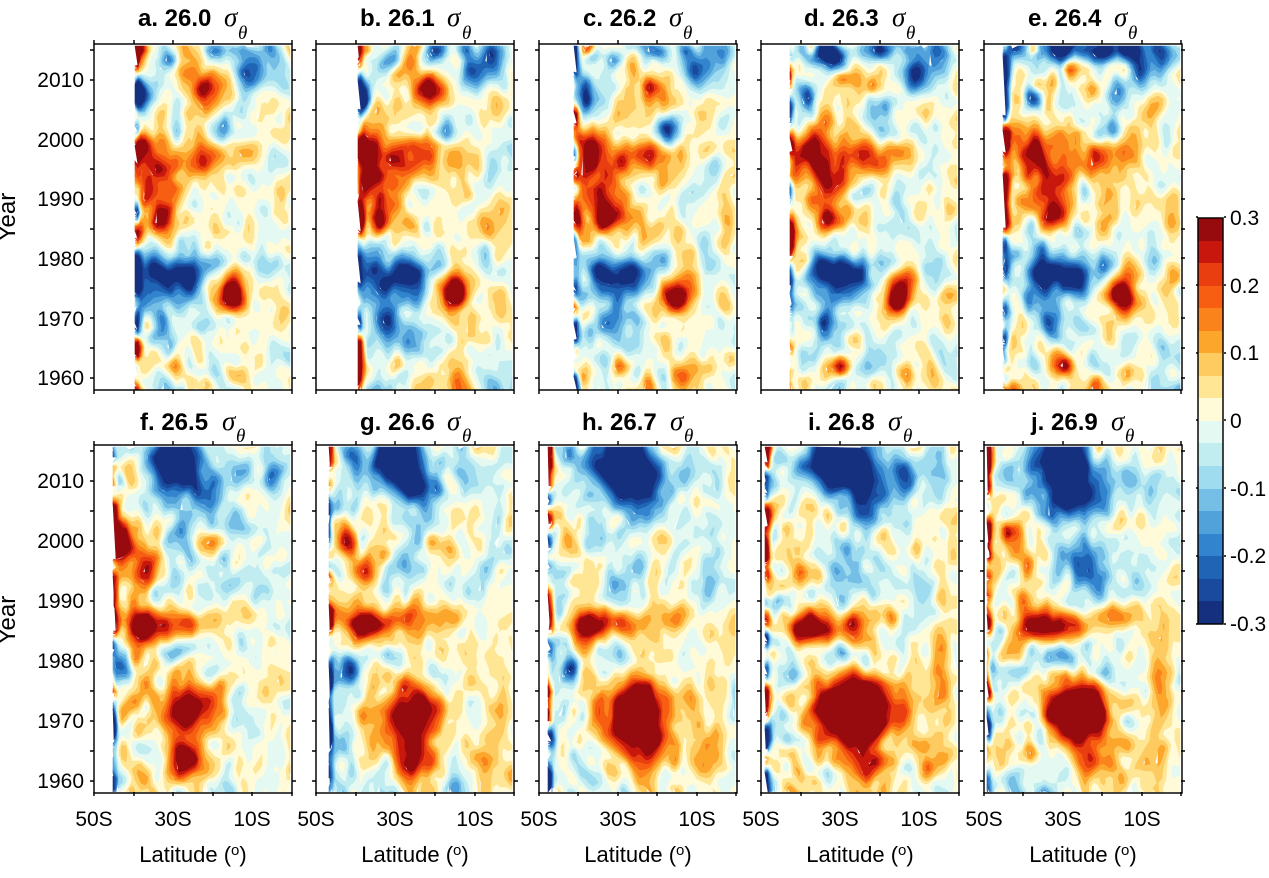  What do you see at coordinates (1065, 18) in the screenshot?
I see `svg-text: e. 26.4` at bounding box center [1065, 18].